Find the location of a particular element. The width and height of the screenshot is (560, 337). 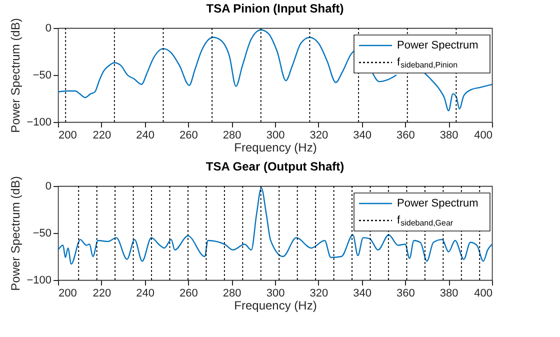

chart-title: TSA Pinion (Input Shaft) is located at coordinates (275, 9).